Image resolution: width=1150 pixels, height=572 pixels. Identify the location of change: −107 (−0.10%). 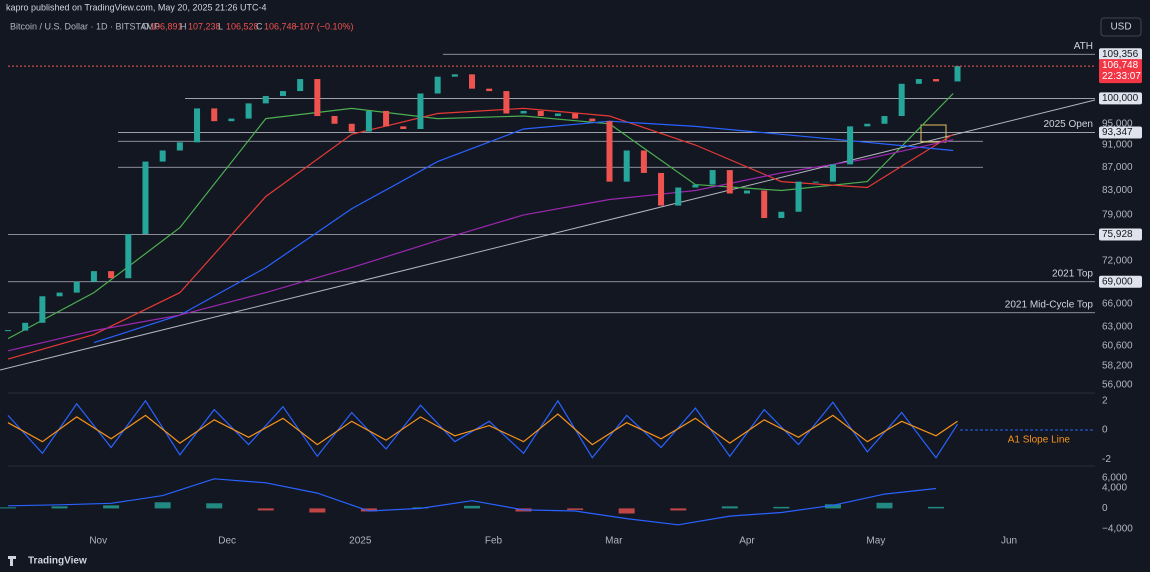
(324, 26).